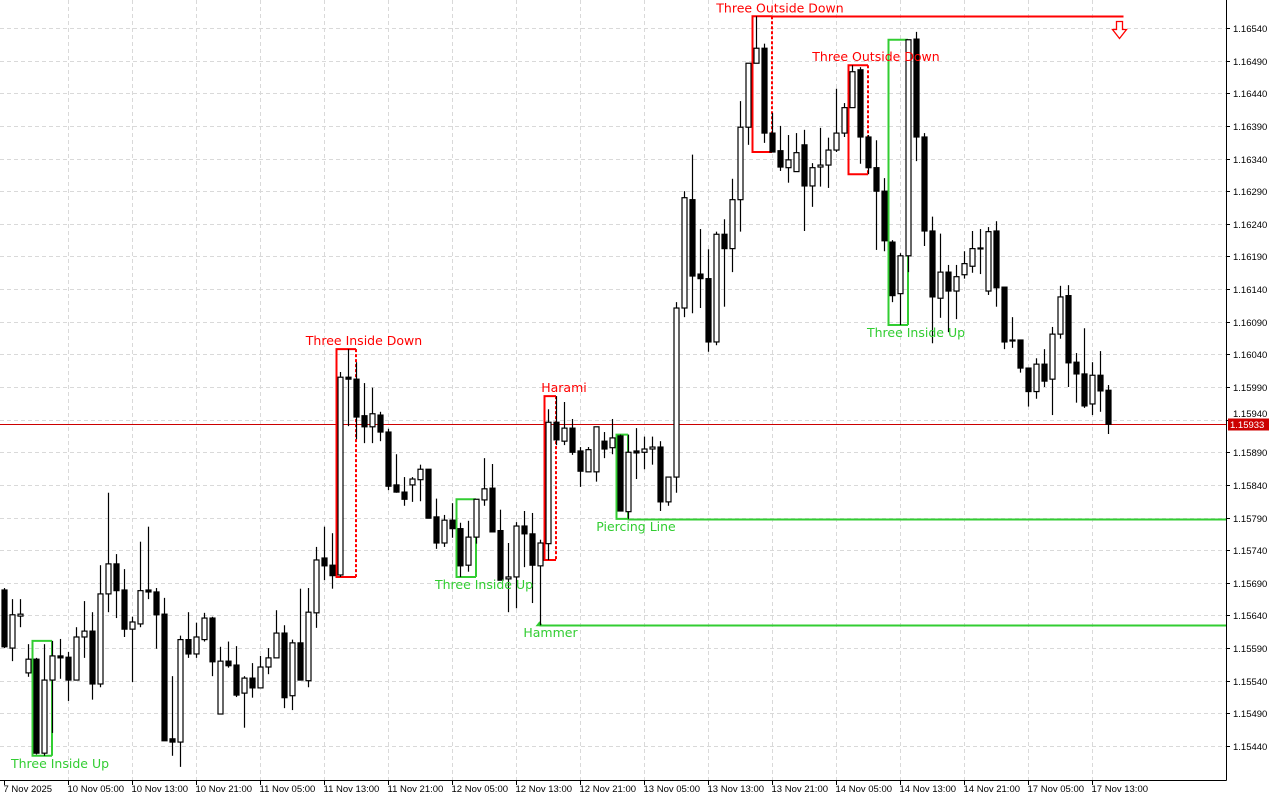 Image resolution: width=1280 pixels, height=800 pixels. What do you see at coordinates (1250, 355) in the screenshot?
I see `y-tick-label: 1.16040` at bounding box center [1250, 355].